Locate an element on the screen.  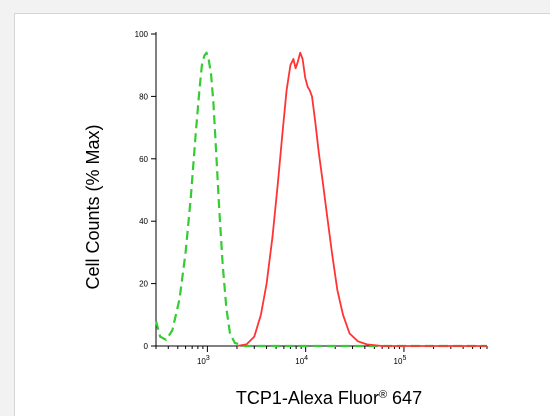
x-axis-title-suffix: 647 is located at coordinates (404, 398).